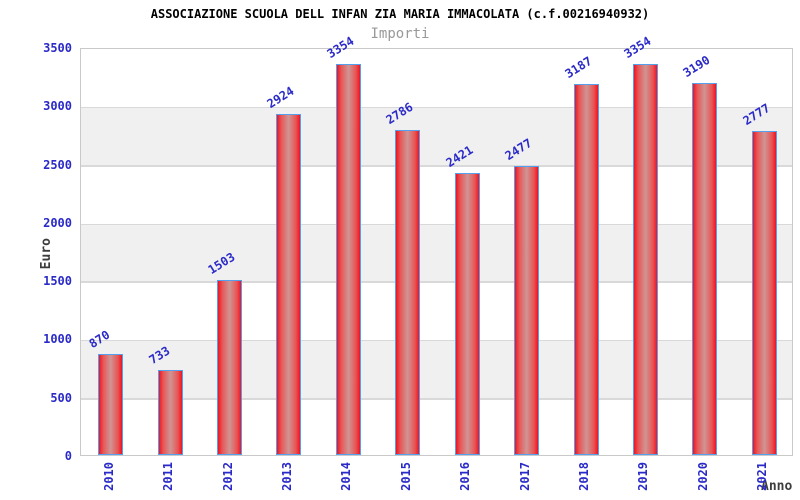 Image resolution: width=800 pixels, height=500 pixels. Describe the element at coordinates (57, 339) in the screenshot. I see `y-tick-label: 1000` at that location.